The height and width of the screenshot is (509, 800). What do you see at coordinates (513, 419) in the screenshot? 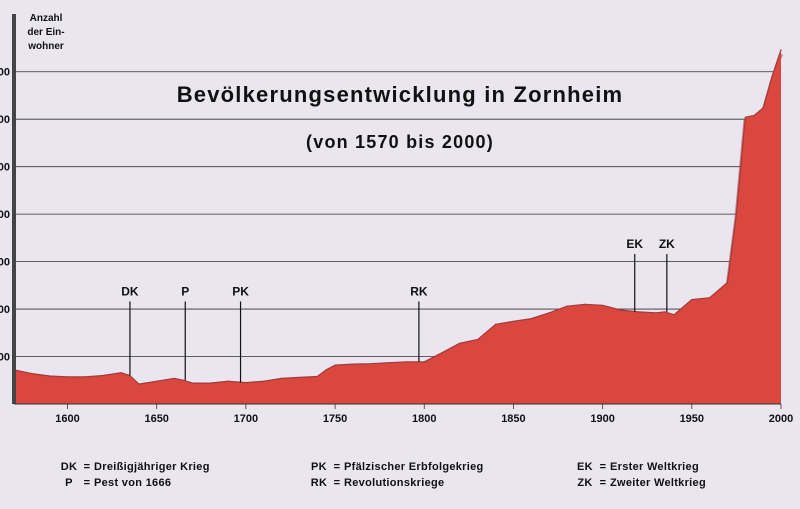
I see `x-tick-label-1850: 1850` at bounding box center [513, 419].